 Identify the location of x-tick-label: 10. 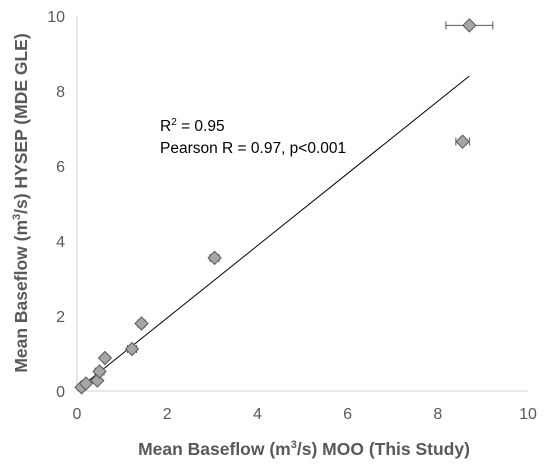
(528, 414).